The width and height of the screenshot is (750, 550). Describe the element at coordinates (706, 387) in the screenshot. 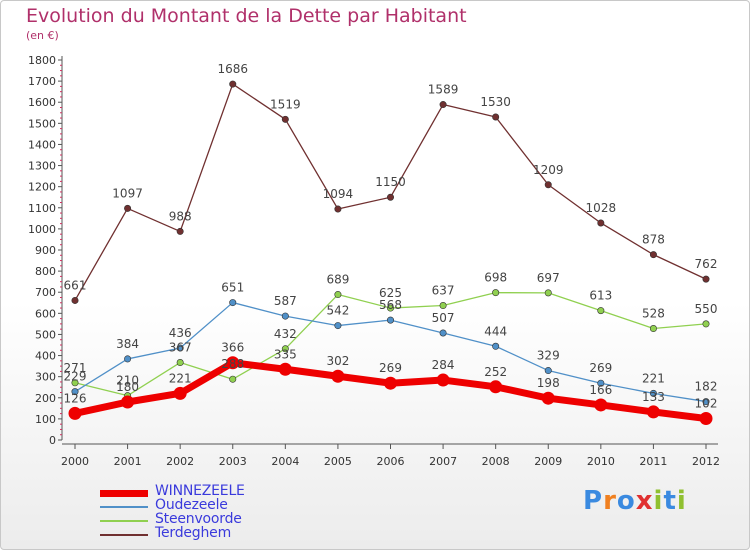

I see `data-label: 182` at that location.